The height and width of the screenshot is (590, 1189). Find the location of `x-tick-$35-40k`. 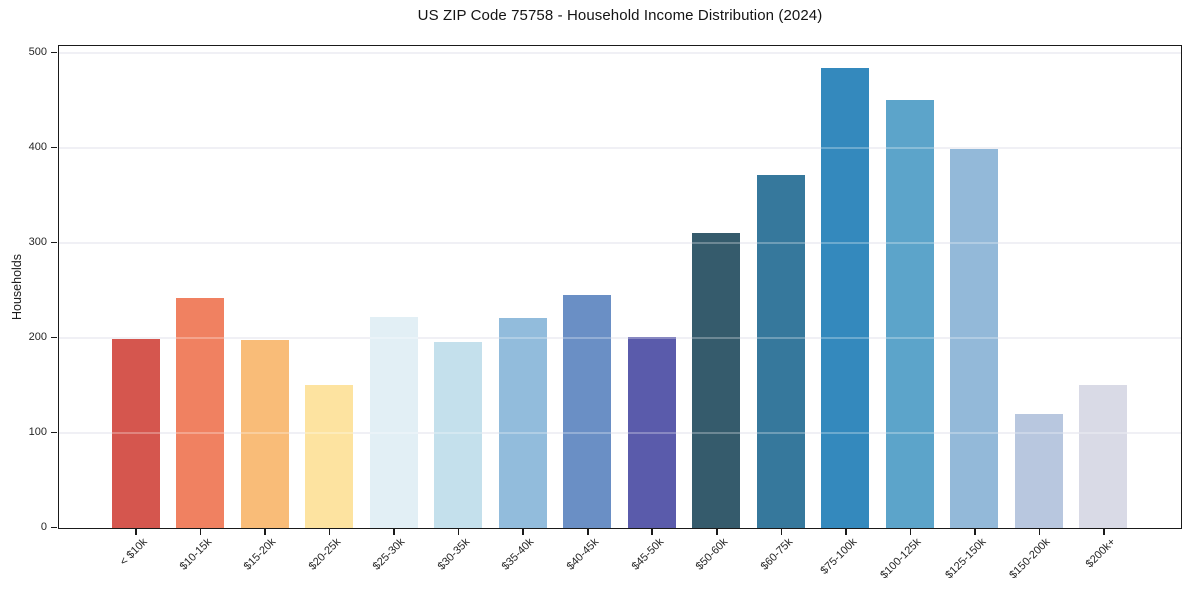

x-tick-$35-40k is located at coordinates (523, 532).